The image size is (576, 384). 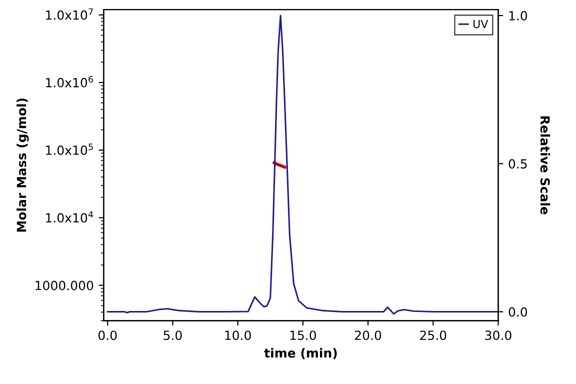 I want to click on x-tick-label: 5.0, so click(x=173, y=335).